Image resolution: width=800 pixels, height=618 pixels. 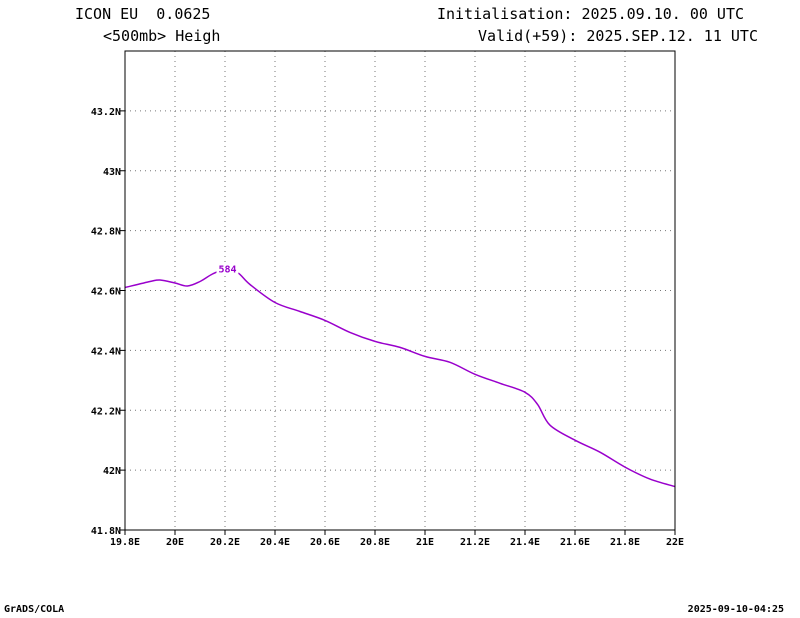 What do you see at coordinates (425, 542) in the screenshot?
I see `x-tick-label: 21E` at bounding box center [425, 542].